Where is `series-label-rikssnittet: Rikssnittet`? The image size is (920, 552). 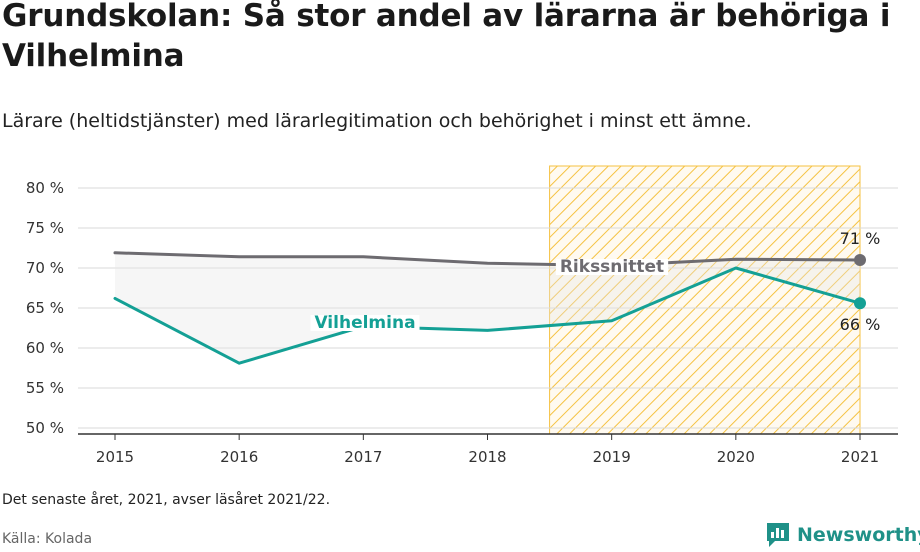
series-label-rikssnittet: Rikssnittet is located at coordinates (612, 267).